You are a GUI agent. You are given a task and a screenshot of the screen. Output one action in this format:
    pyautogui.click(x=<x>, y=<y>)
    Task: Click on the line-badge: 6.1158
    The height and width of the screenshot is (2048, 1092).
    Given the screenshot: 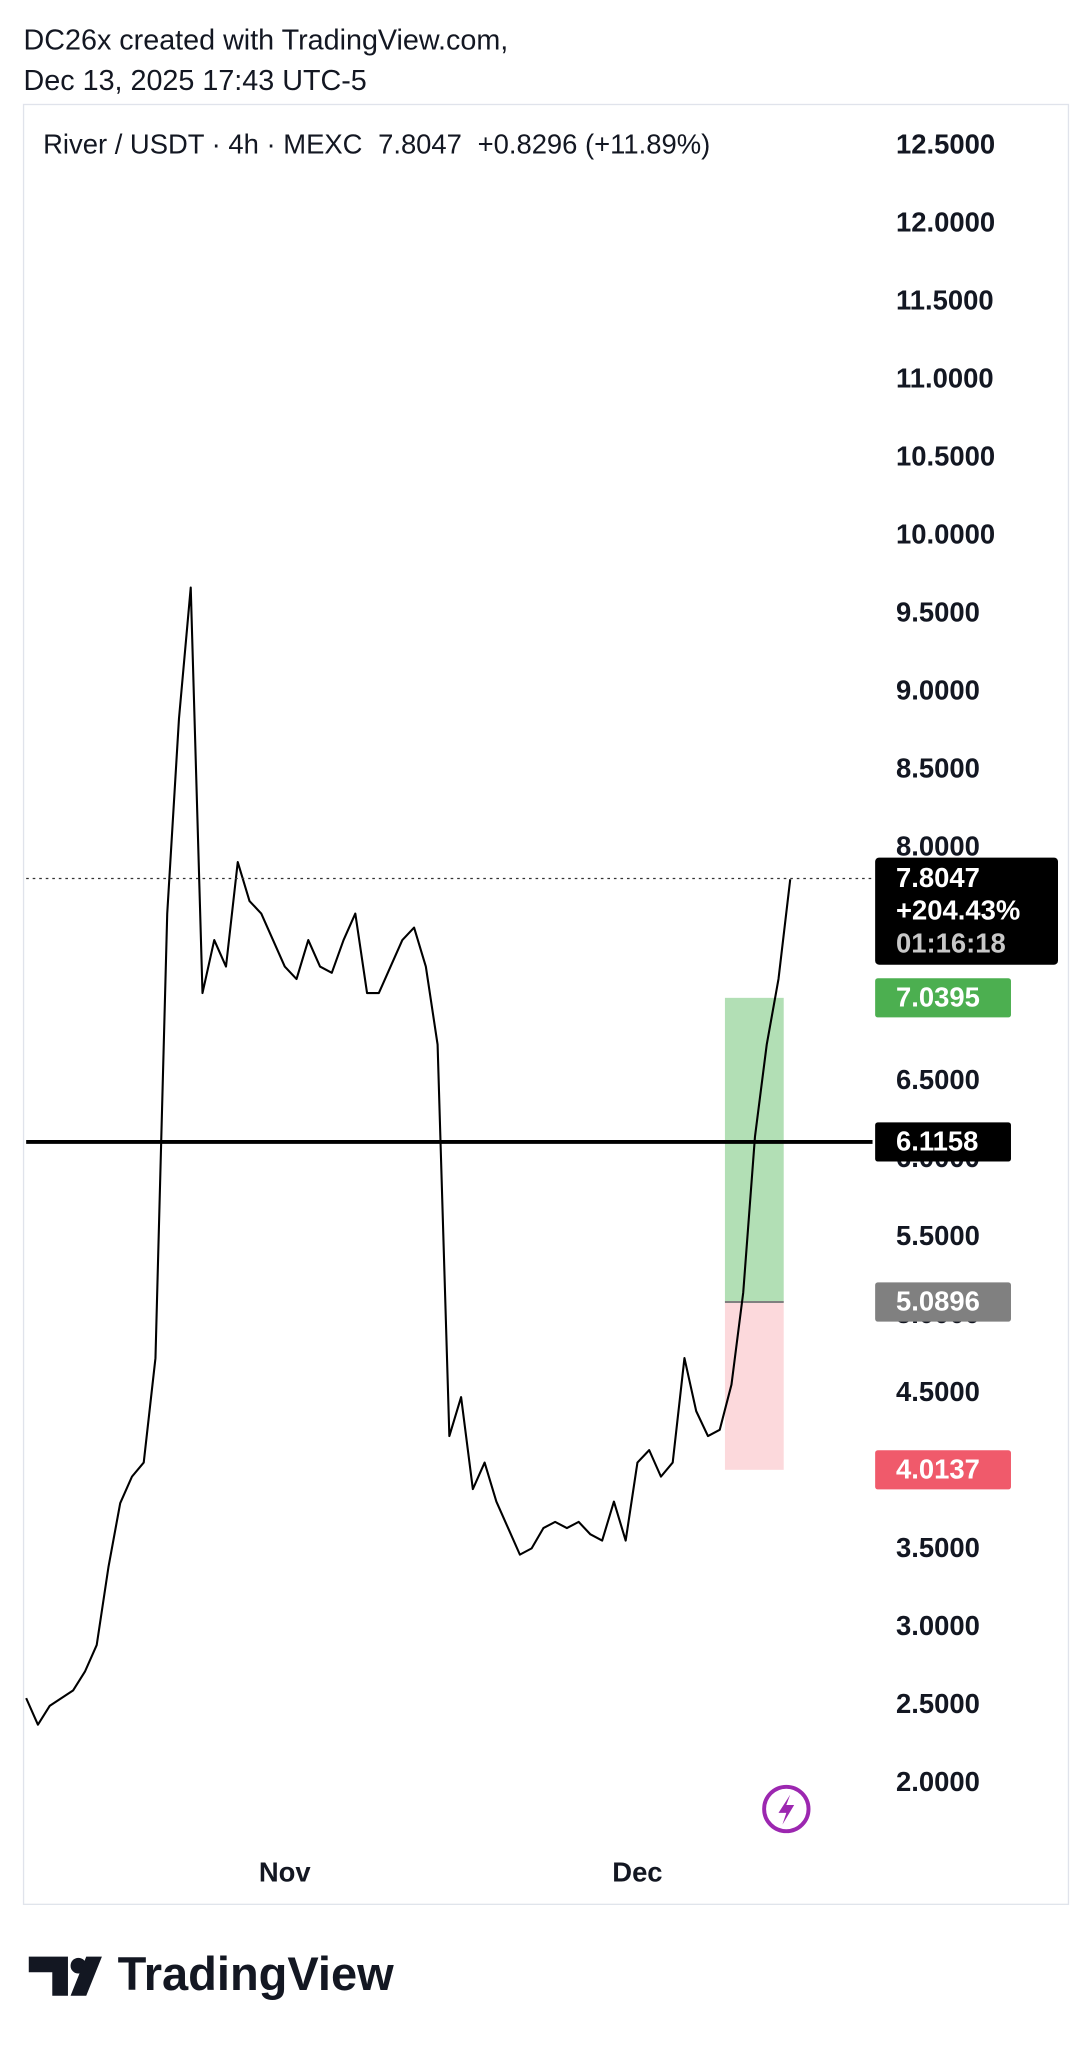 What is the action you would take?
    pyautogui.click(x=937, y=1140)
    